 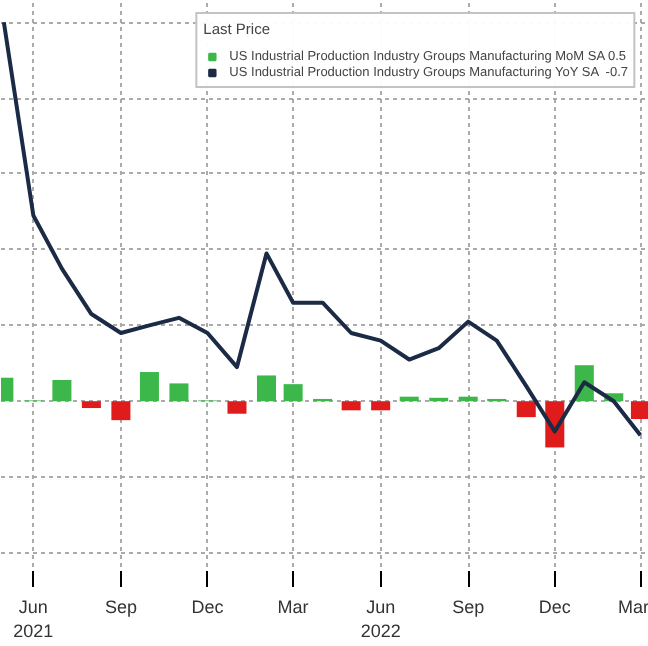 I want to click on x-tick-label: Jun 2021, so click(x=33, y=619).